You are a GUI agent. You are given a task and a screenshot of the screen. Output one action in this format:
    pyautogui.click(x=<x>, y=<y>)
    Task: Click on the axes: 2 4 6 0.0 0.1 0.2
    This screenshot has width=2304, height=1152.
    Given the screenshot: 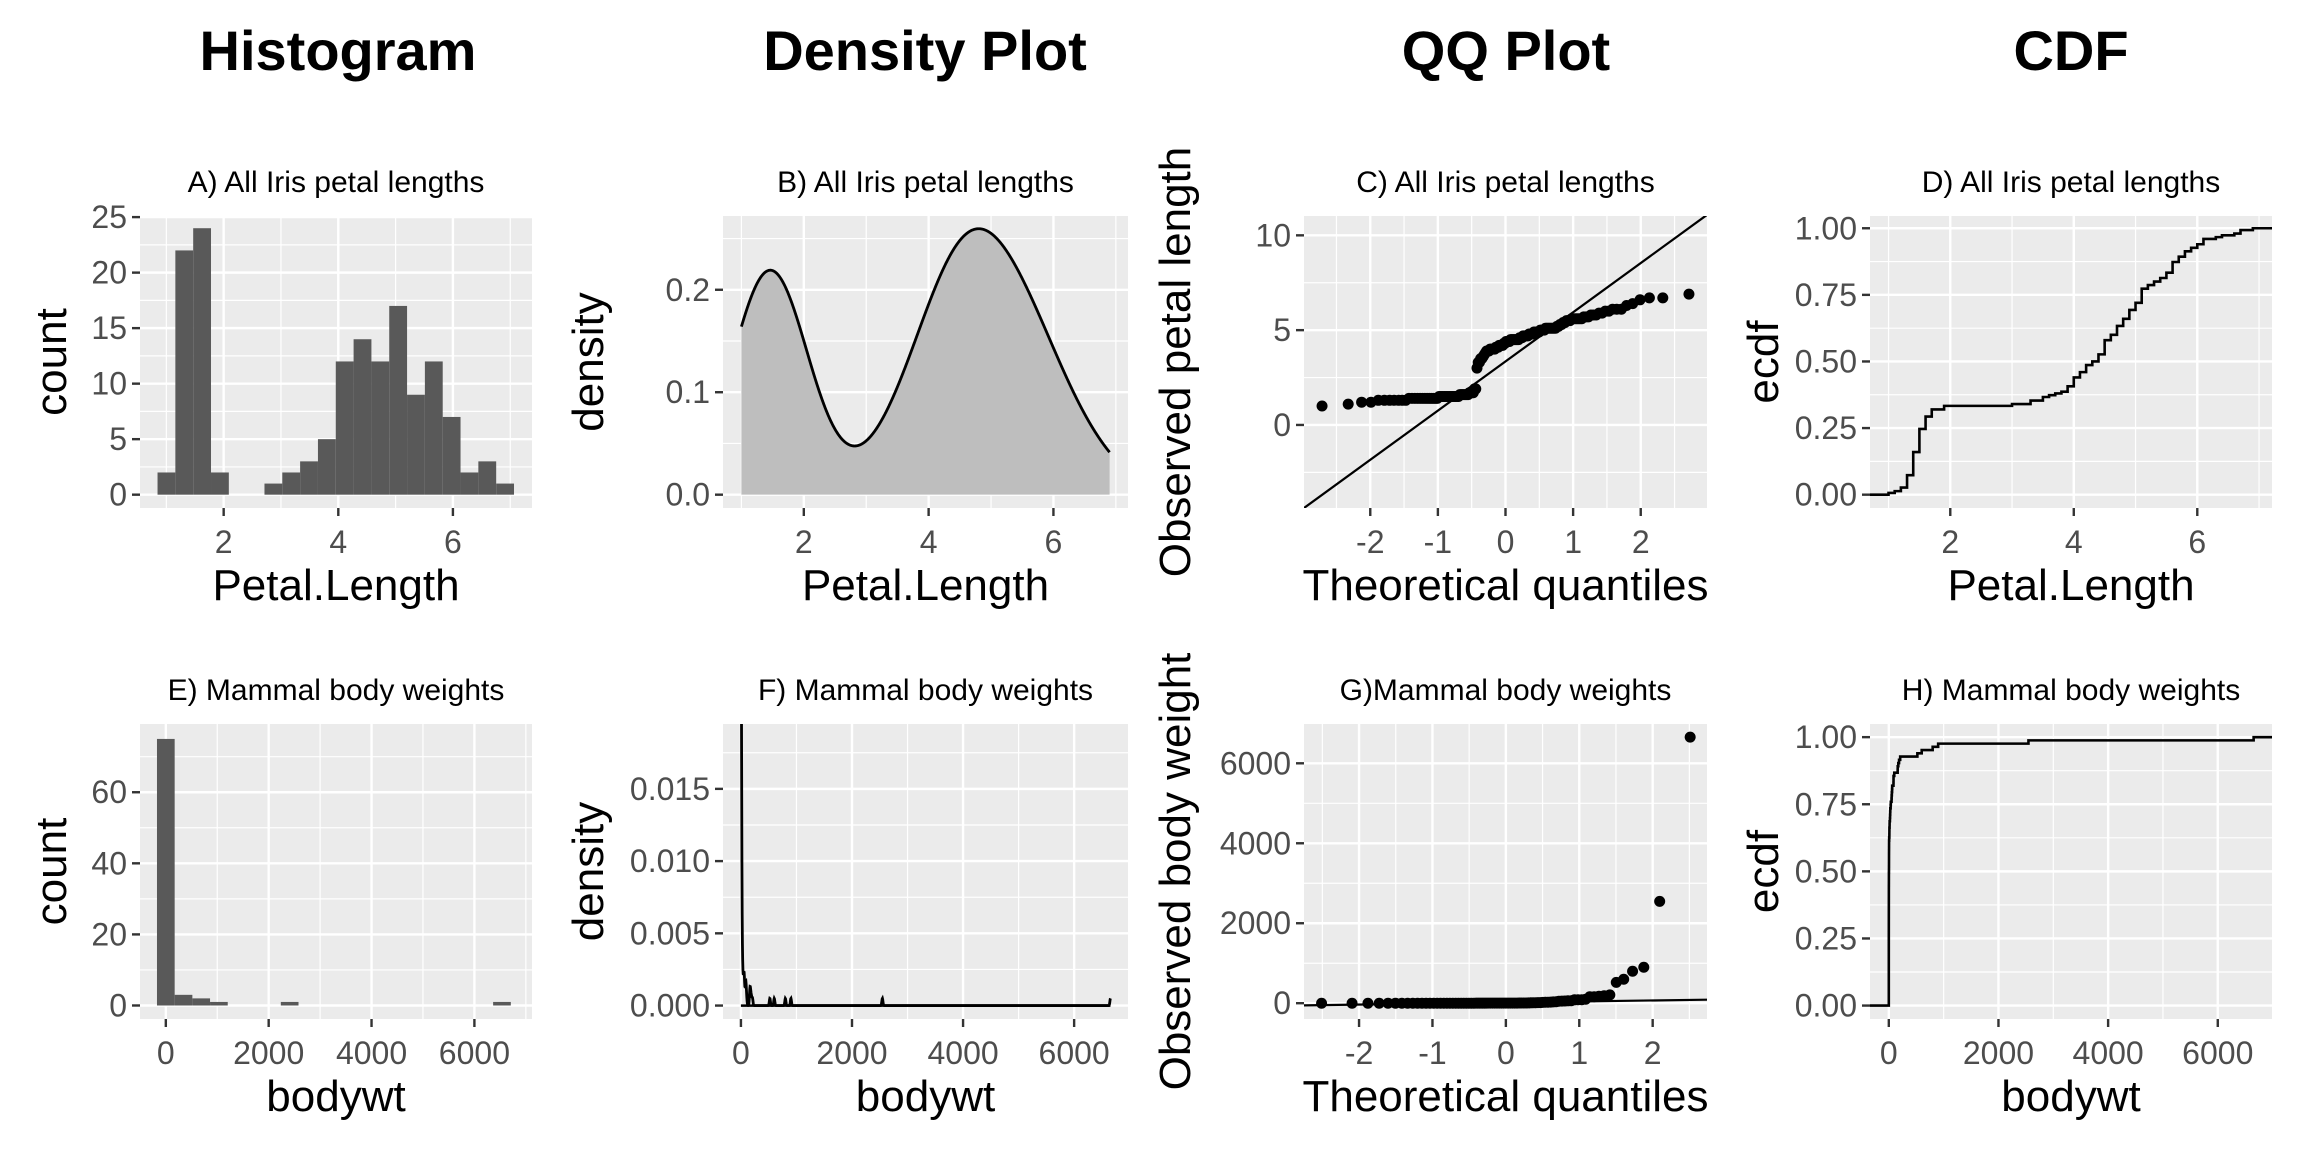 What is the action you would take?
    pyautogui.click(x=864, y=416)
    